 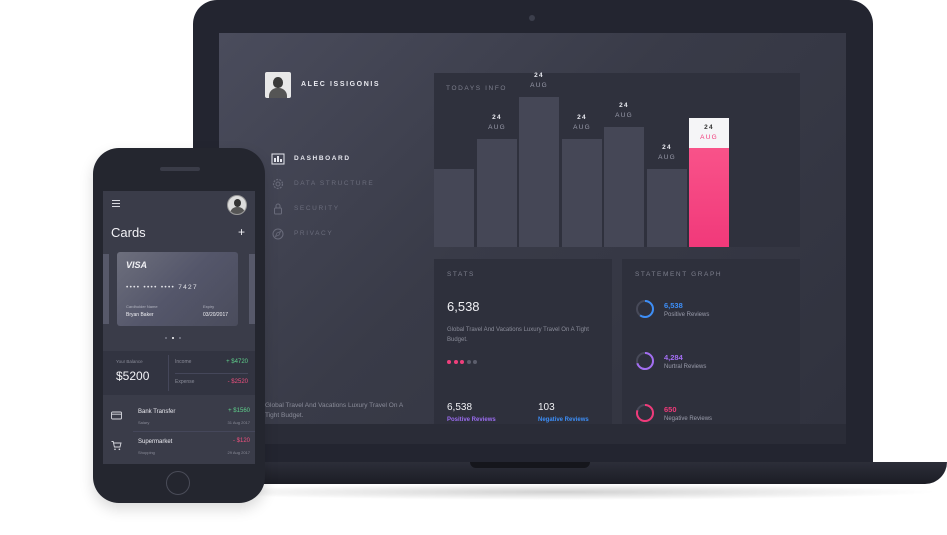 What do you see at coordinates (142, 306) in the screenshot?
I see `cardholder-label: Cardholder Name` at bounding box center [142, 306].